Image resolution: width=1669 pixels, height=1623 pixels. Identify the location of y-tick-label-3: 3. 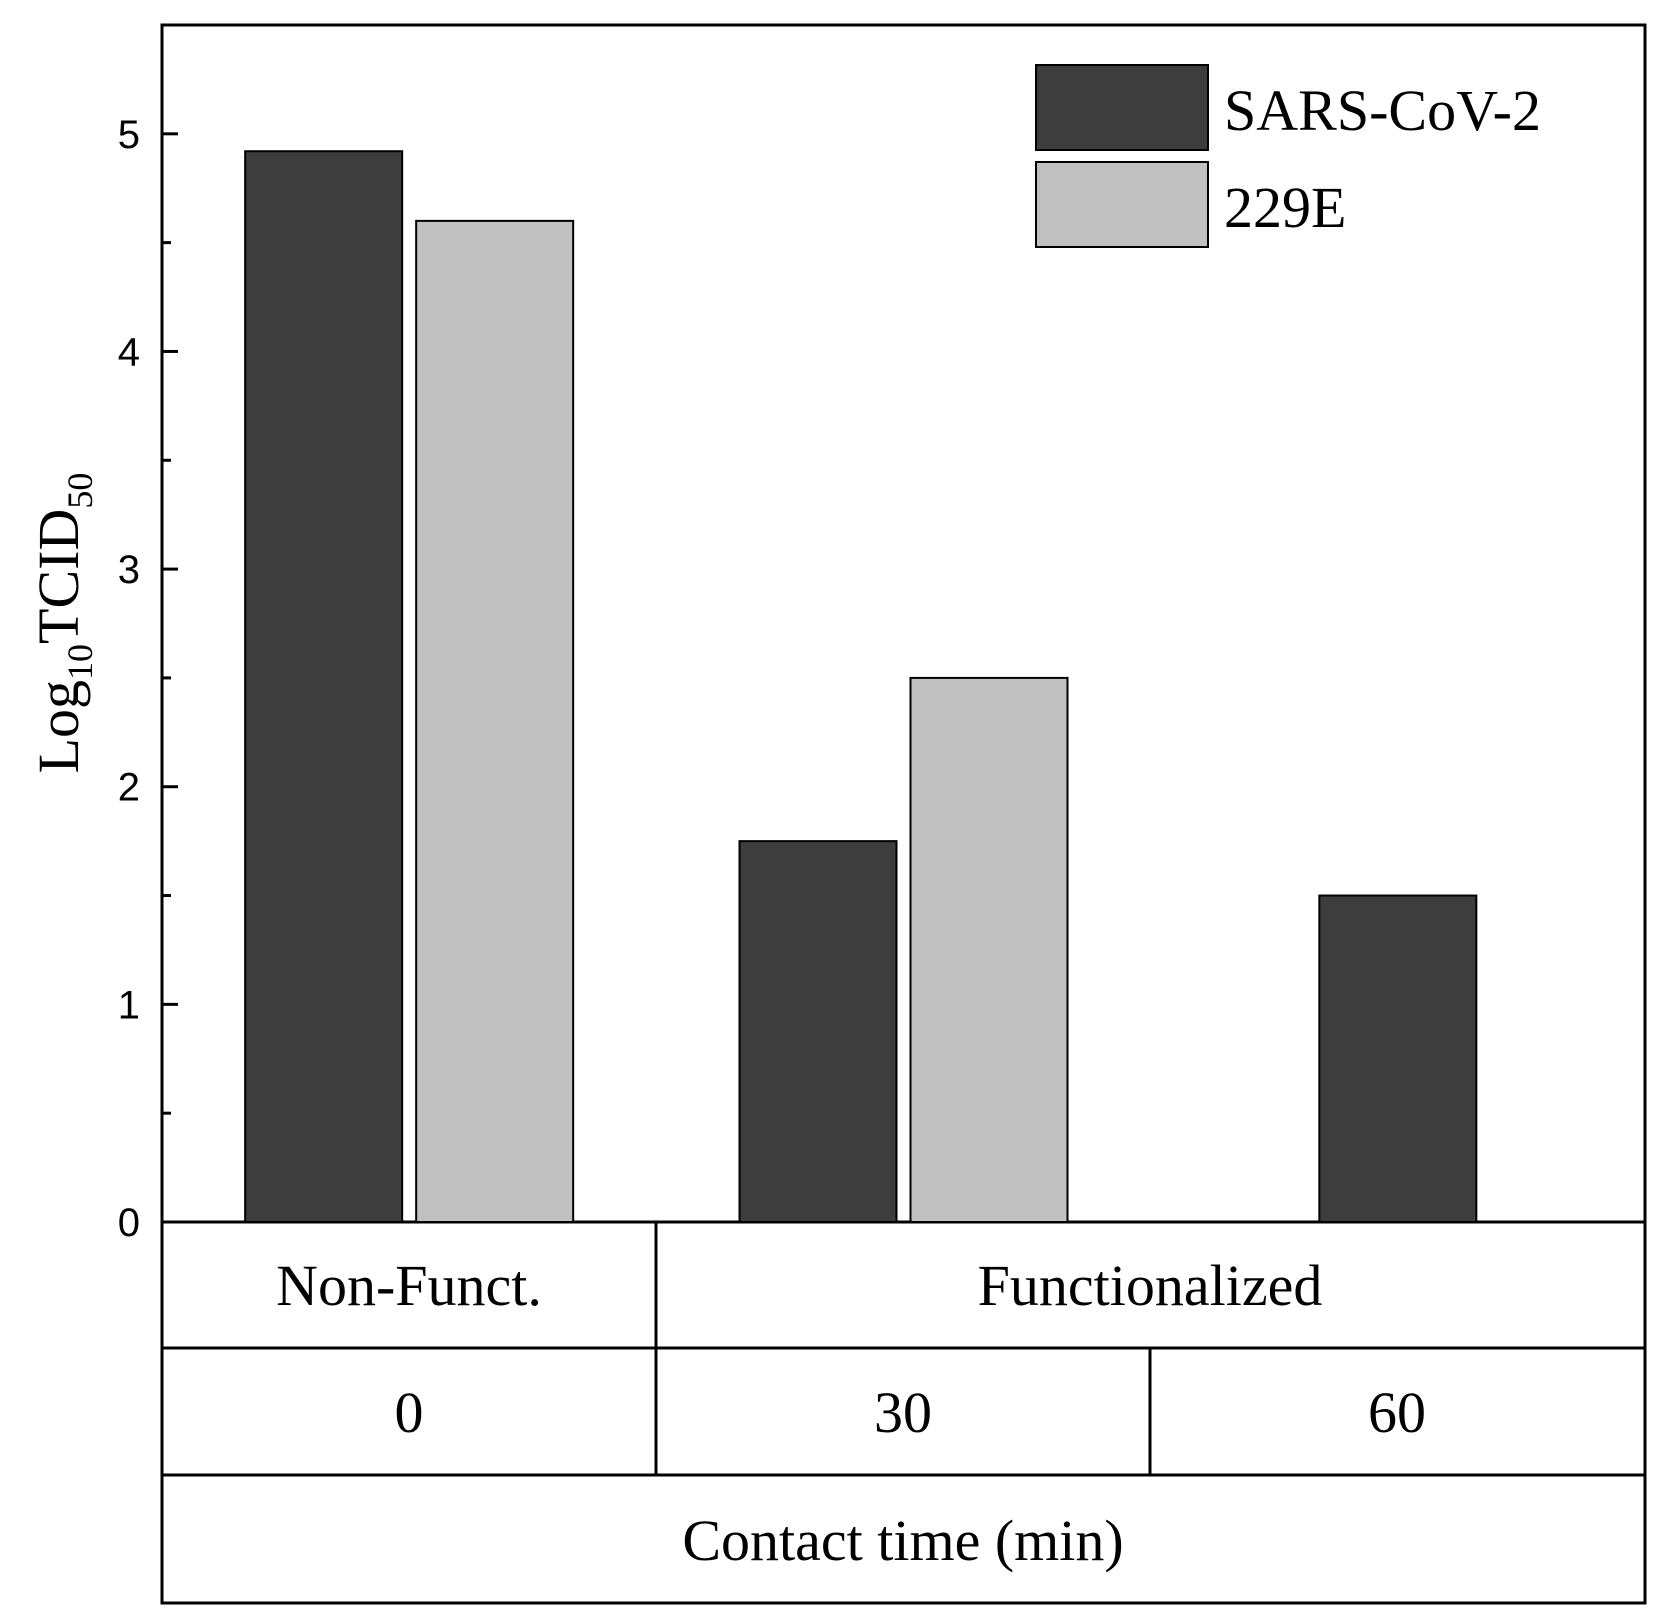
(129, 570).